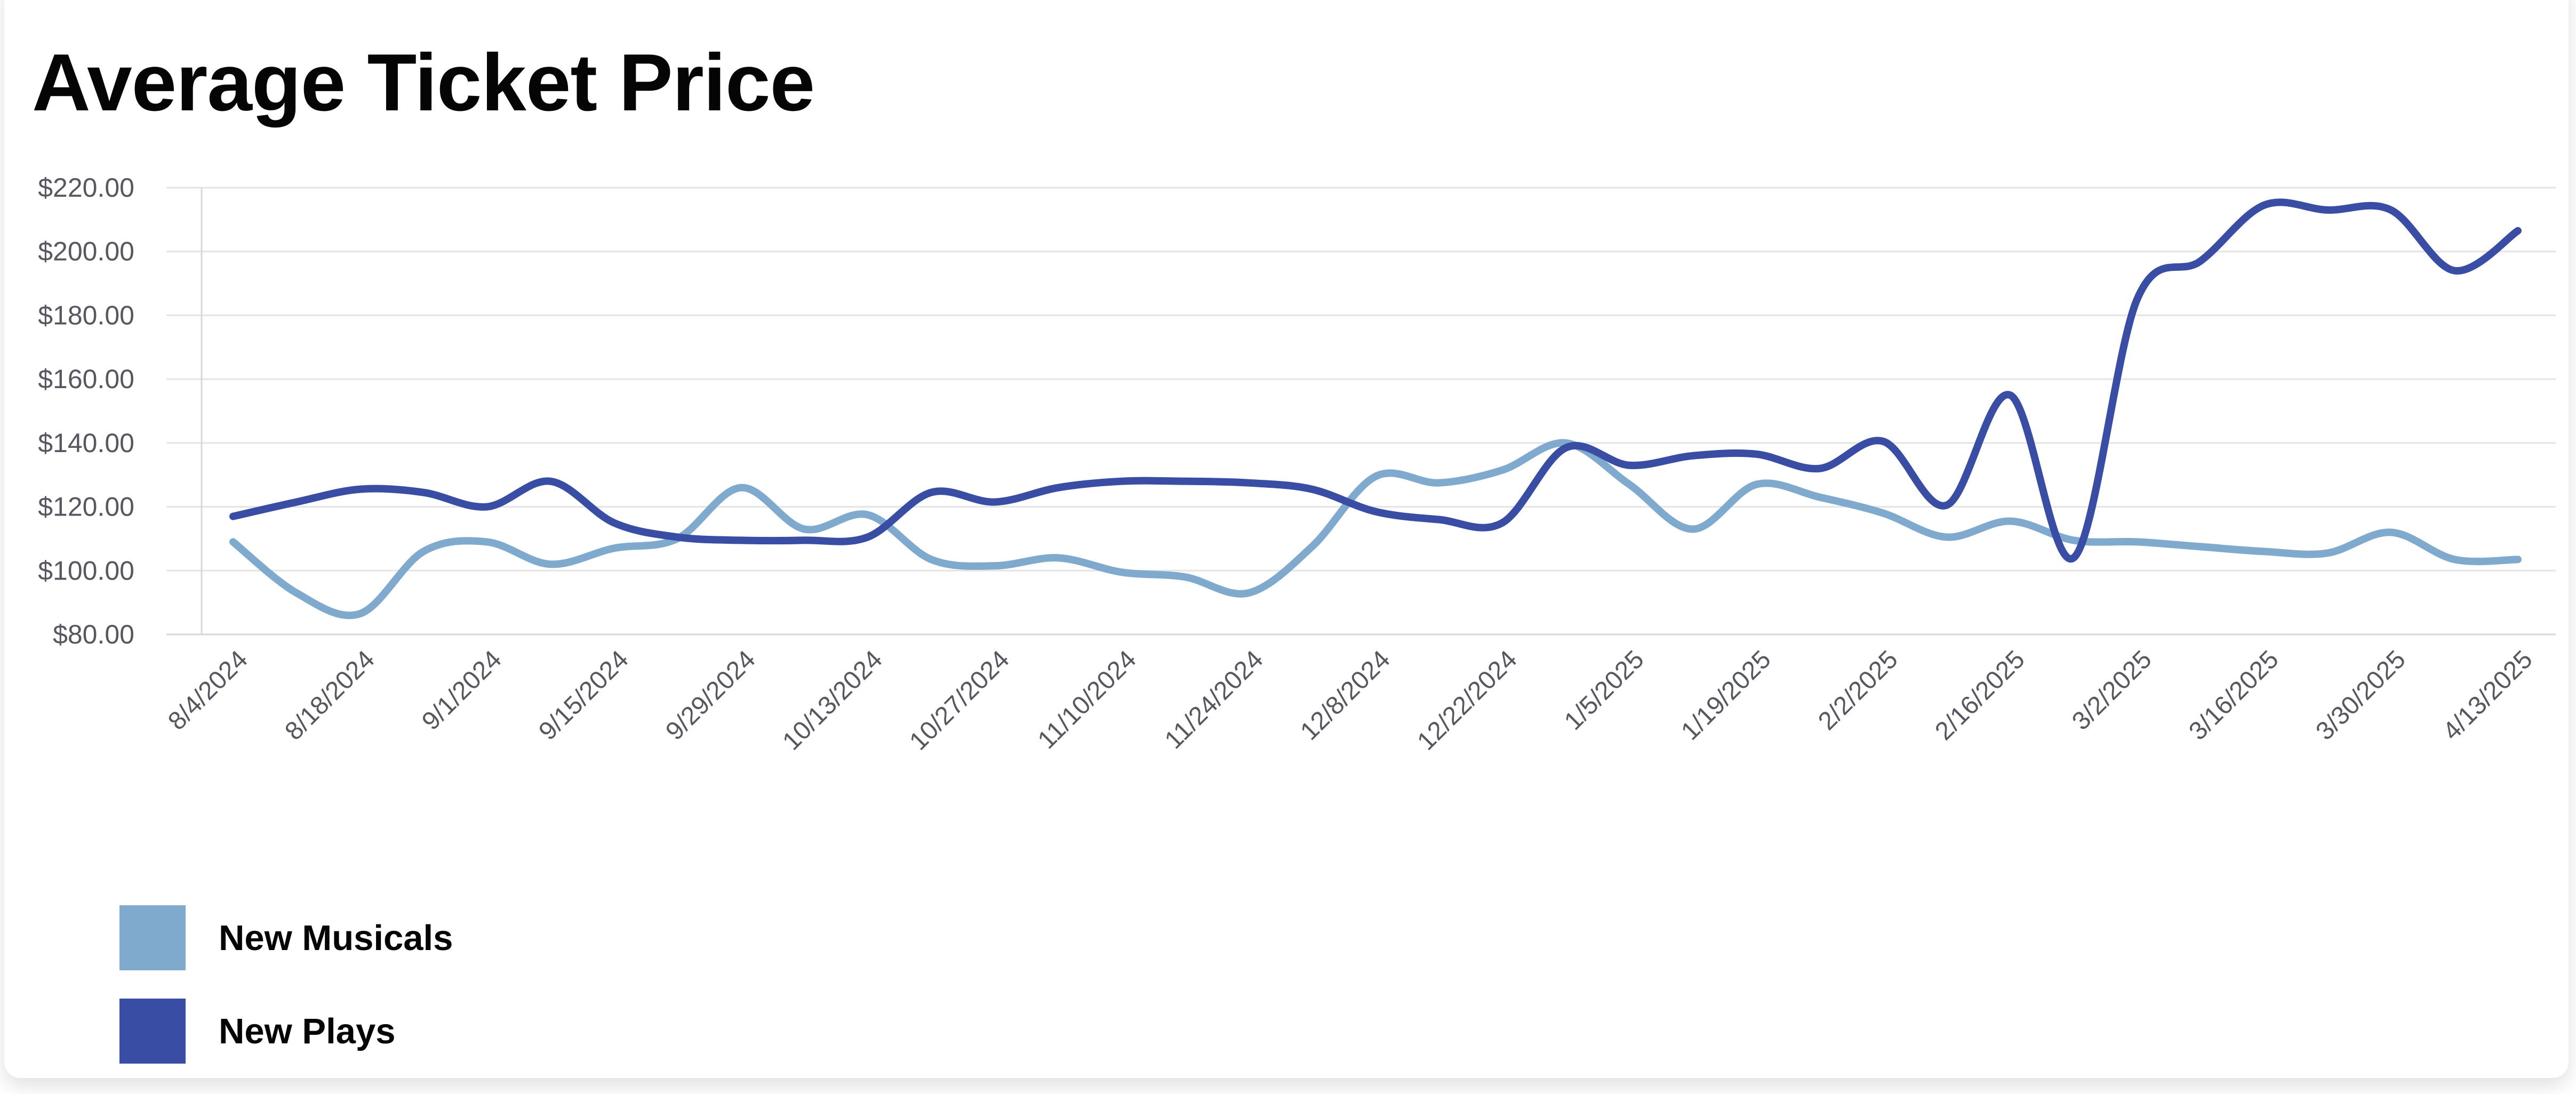 The width and height of the screenshot is (2576, 1094). I want to click on x-axis-label: 12/22/2024, so click(1467, 700).